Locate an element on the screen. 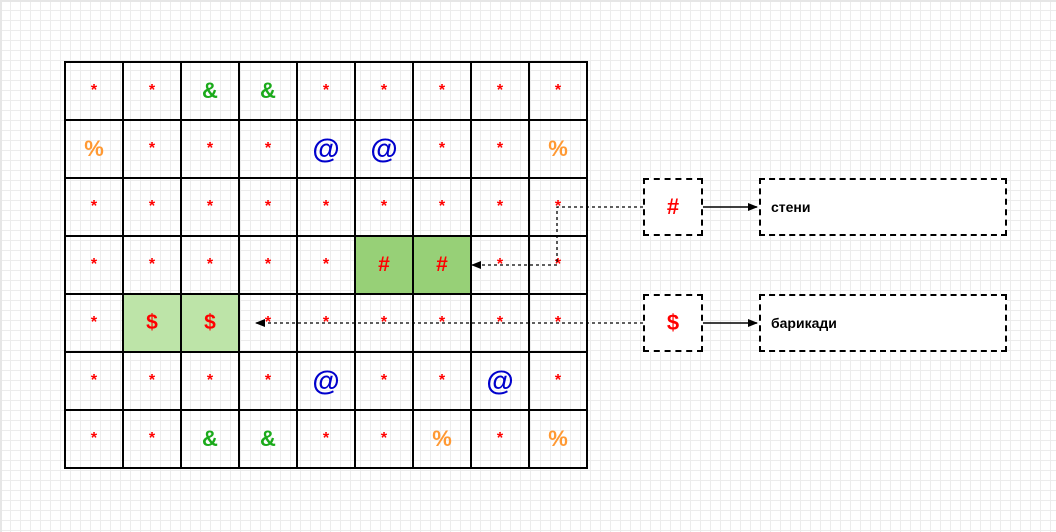  legend-wall-symbol-box: # is located at coordinates (673, 207).